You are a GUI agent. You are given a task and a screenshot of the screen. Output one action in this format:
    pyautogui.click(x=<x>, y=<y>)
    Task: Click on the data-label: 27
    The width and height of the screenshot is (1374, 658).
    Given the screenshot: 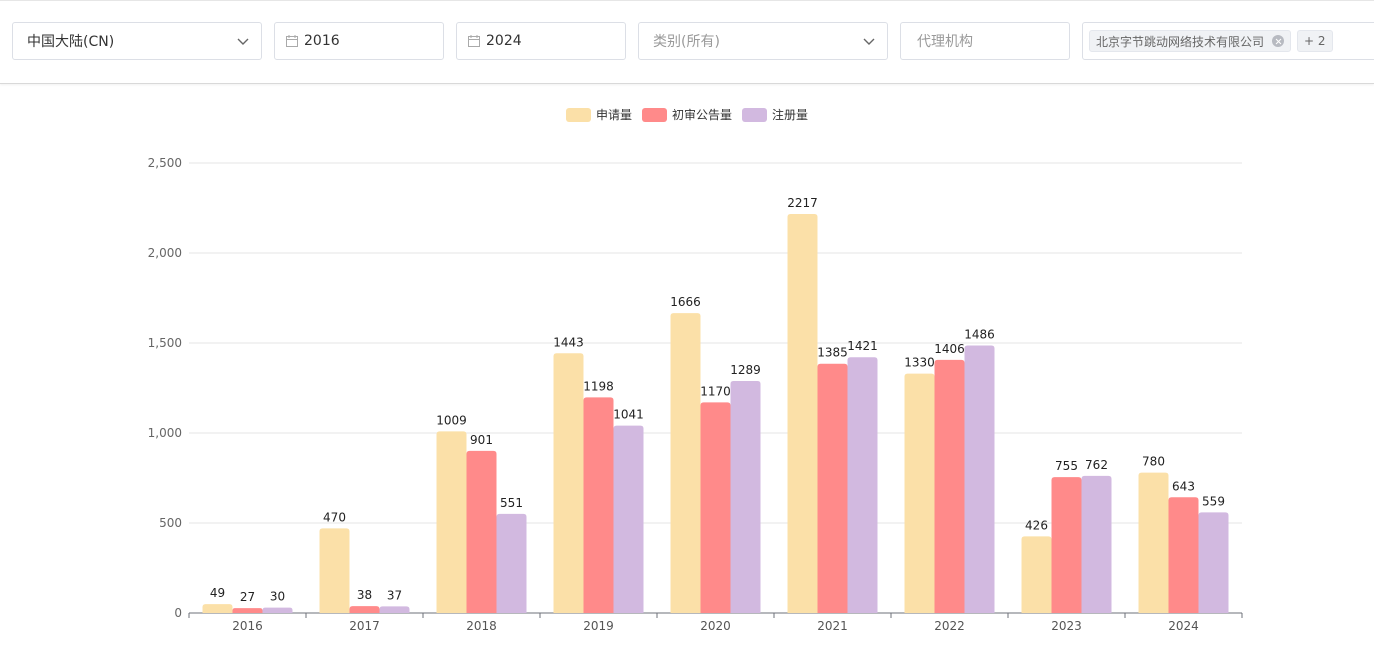 What is the action you would take?
    pyautogui.click(x=247, y=597)
    